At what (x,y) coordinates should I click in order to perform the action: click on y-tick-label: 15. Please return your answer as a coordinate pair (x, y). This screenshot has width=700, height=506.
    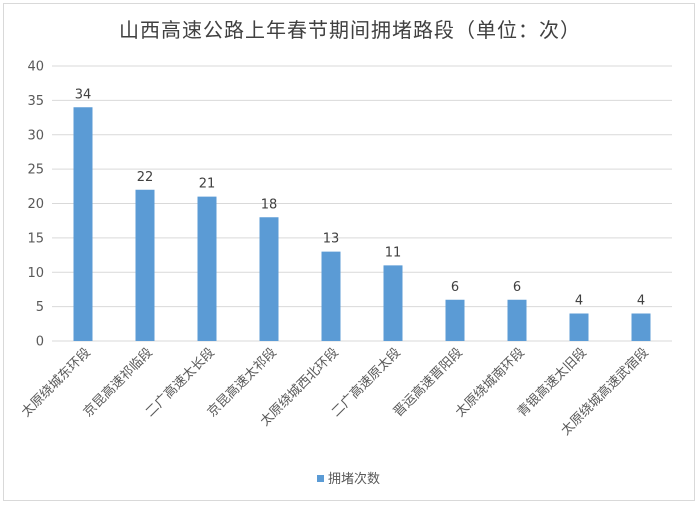
    Looking at the image, I should click on (35, 238).